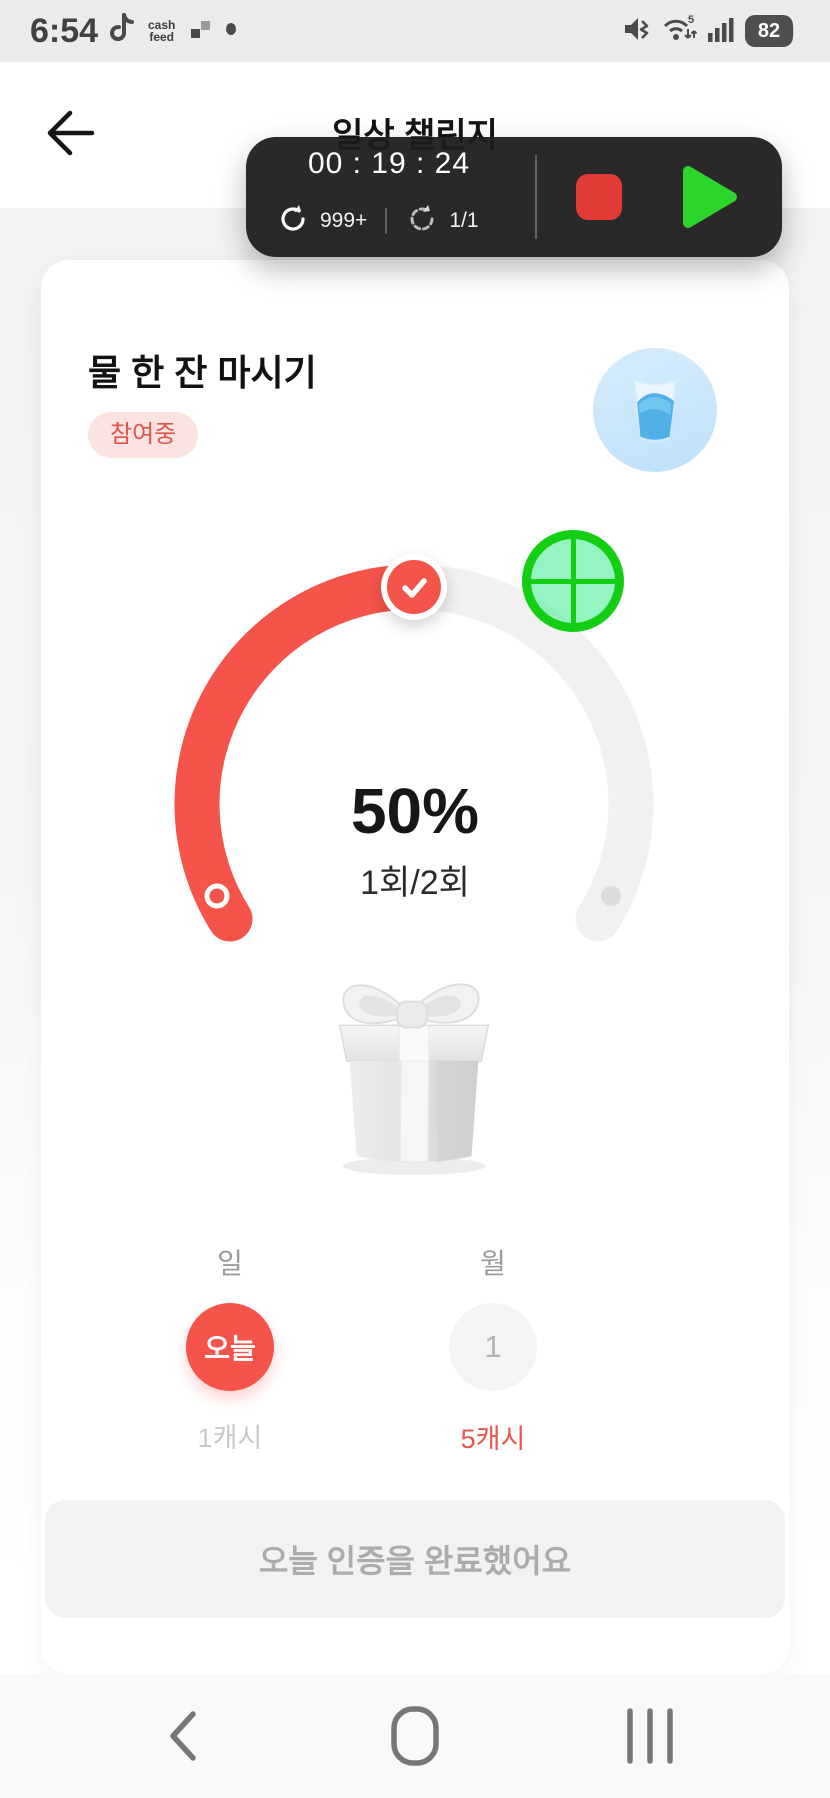  I want to click on challenge-title: 물 한 잔 마시기, so click(202, 372).